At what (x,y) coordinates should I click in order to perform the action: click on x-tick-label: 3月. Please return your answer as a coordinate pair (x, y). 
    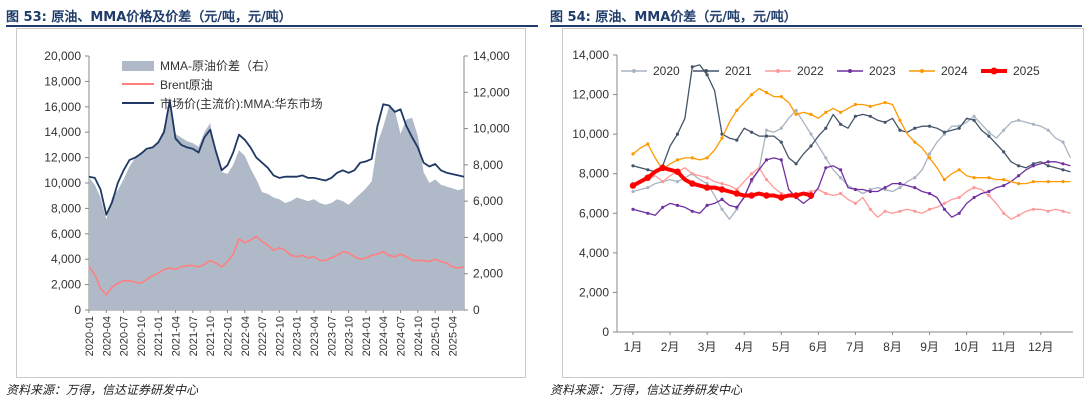
    Looking at the image, I should click on (707, 347).